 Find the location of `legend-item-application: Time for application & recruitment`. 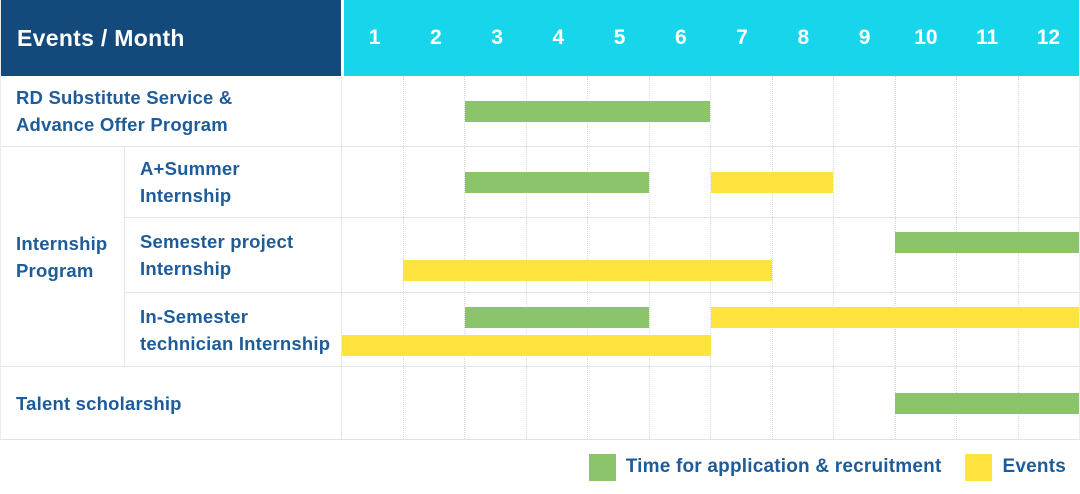

legend-item-application: Time for application & recruitment is located at coordinates (765, 467).